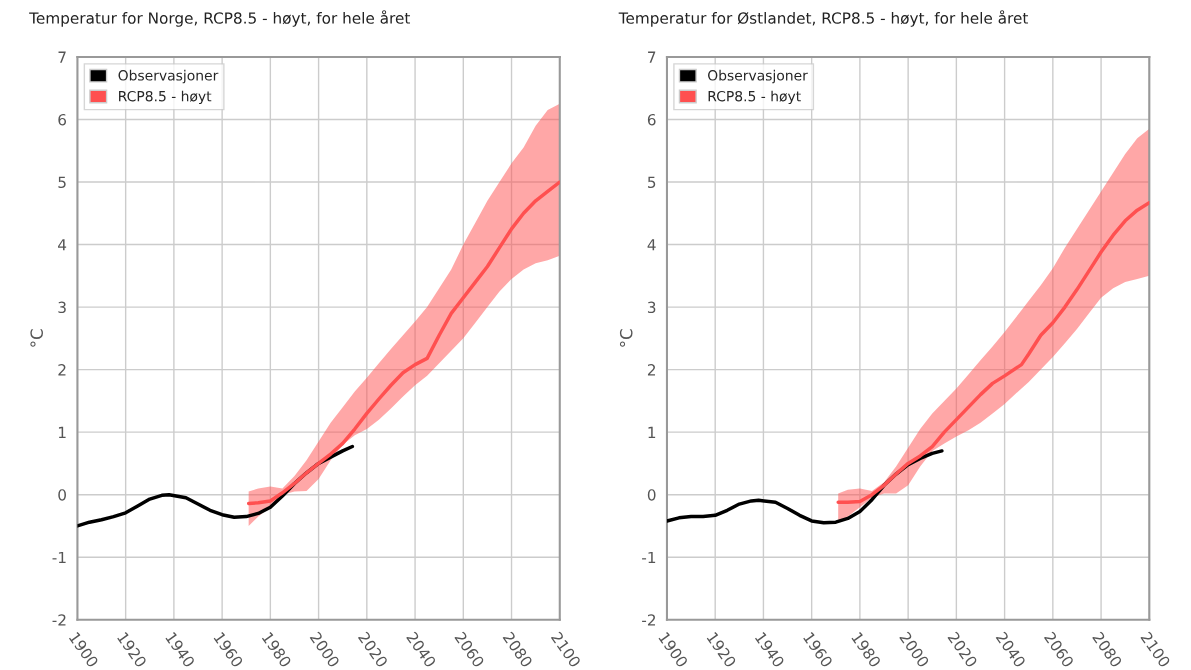 Image resolution: width=1191 pixels, height=670 pixels. What do you see at coordinates (823, 18) in the screenshot?
I see `chart-title: Temperatur for Østlandet, RCP8.5 - høyt, for hele året` at bounding box center [823, 18].